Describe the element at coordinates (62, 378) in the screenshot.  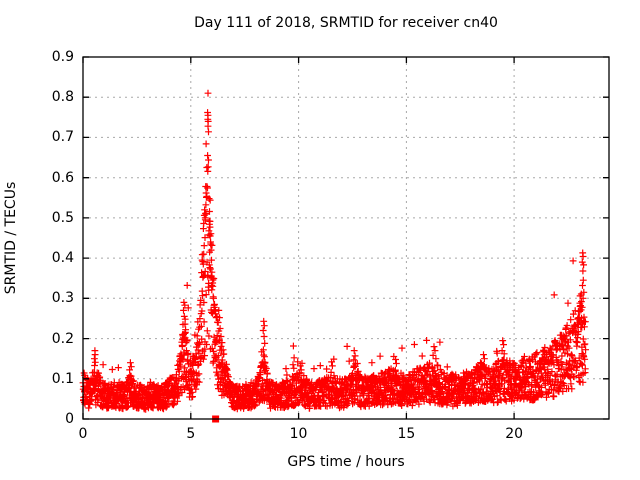
I see `y-tick-label: 0.1` at that location.